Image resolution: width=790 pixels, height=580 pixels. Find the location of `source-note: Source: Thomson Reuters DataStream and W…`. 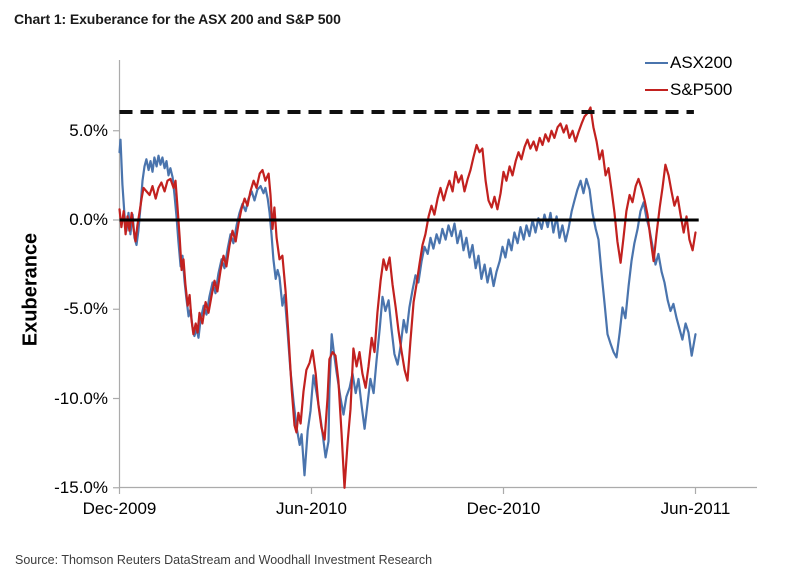

source-note: Source: Thomson Reuters DataStream and W… is located at coordinates (224, 560).